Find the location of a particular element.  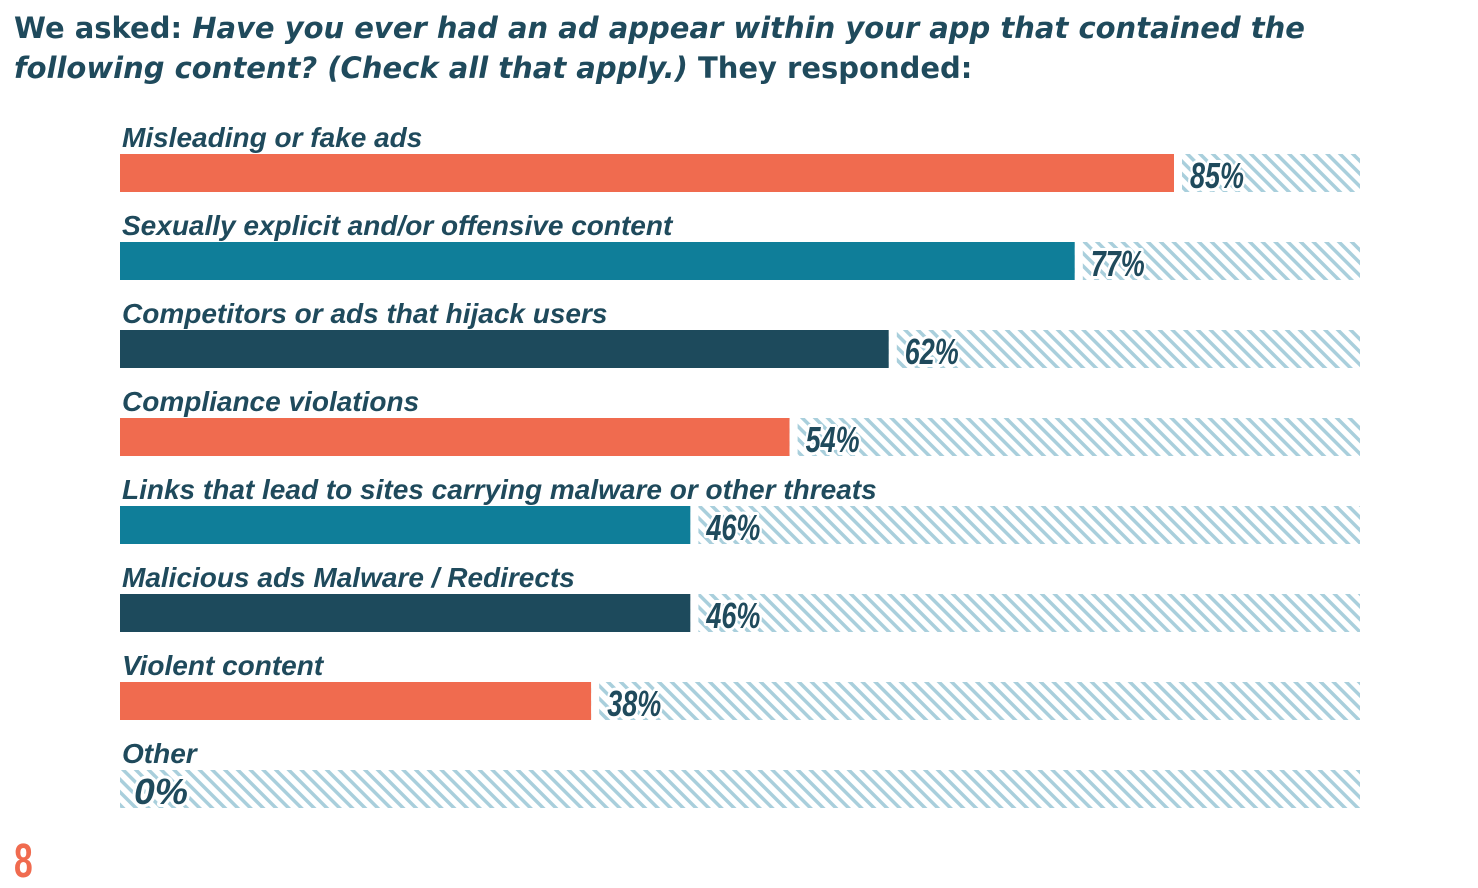

title-tail: They responded: is located at coordinates (830, 68).